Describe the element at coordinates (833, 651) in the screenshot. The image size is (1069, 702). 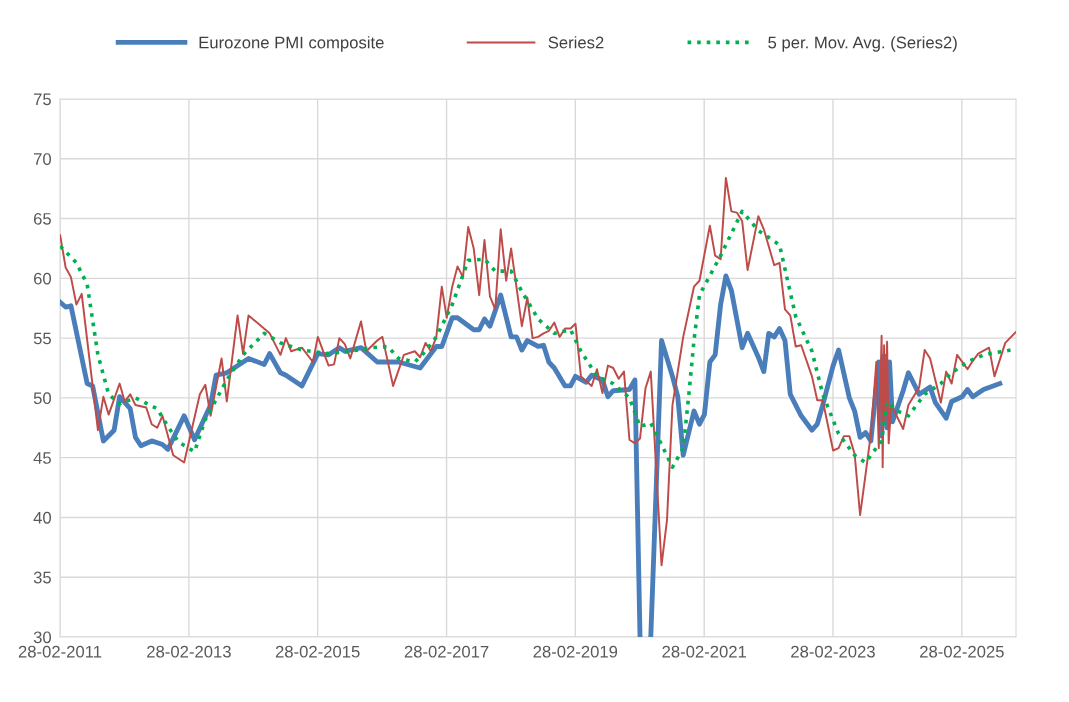
I see `x-tick-label: 28-02-2023` at that location.